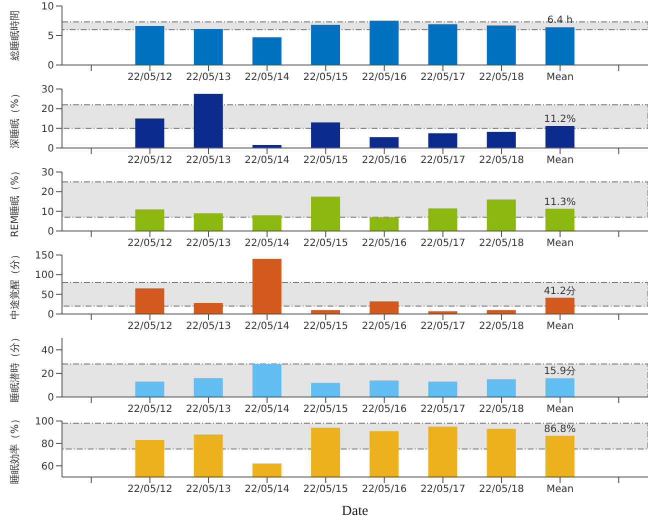  What do you see at coordinates (47, 466) in the screenshot?
I see `y-tick-label: 60` at bounding box center [47, 466].